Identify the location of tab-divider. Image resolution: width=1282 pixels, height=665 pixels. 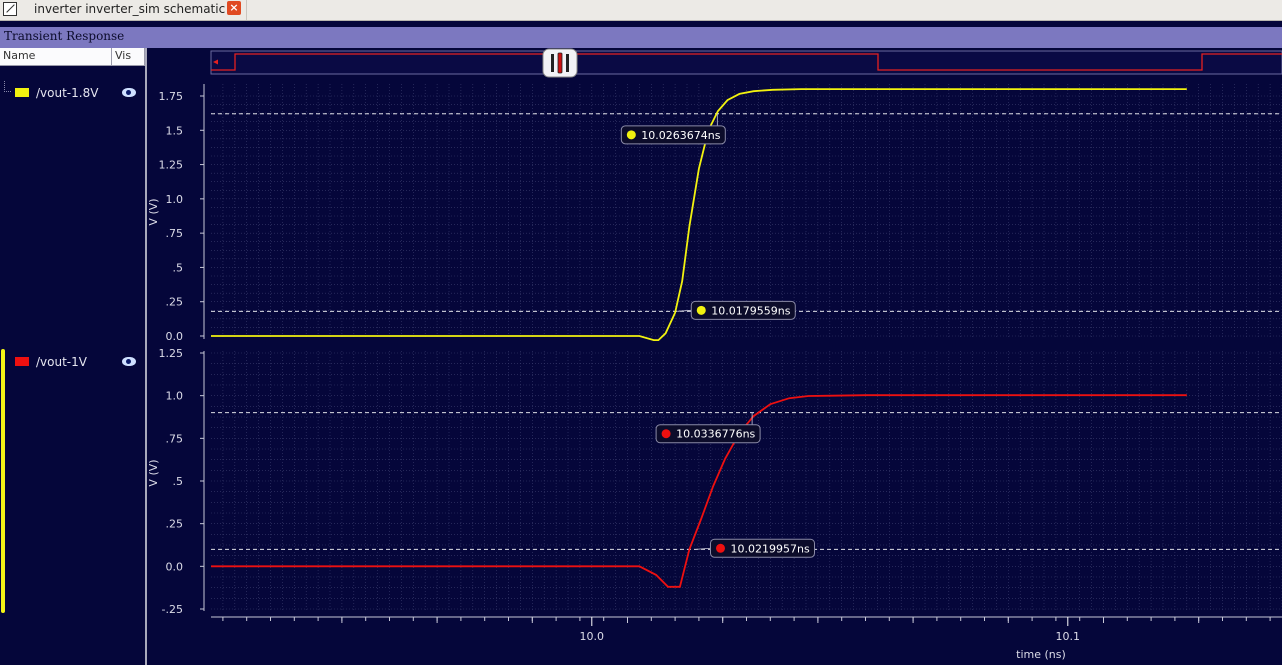
(246, 10).